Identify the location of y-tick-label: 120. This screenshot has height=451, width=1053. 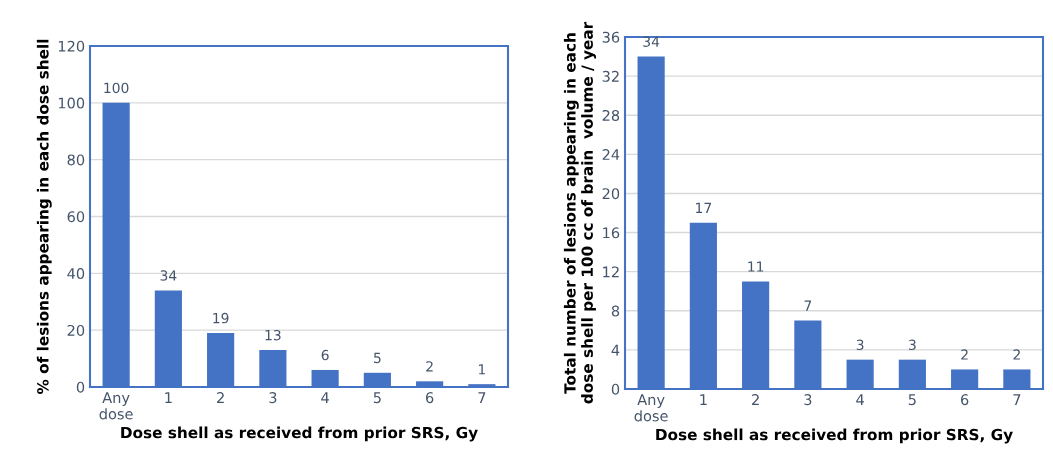
(71, 46).